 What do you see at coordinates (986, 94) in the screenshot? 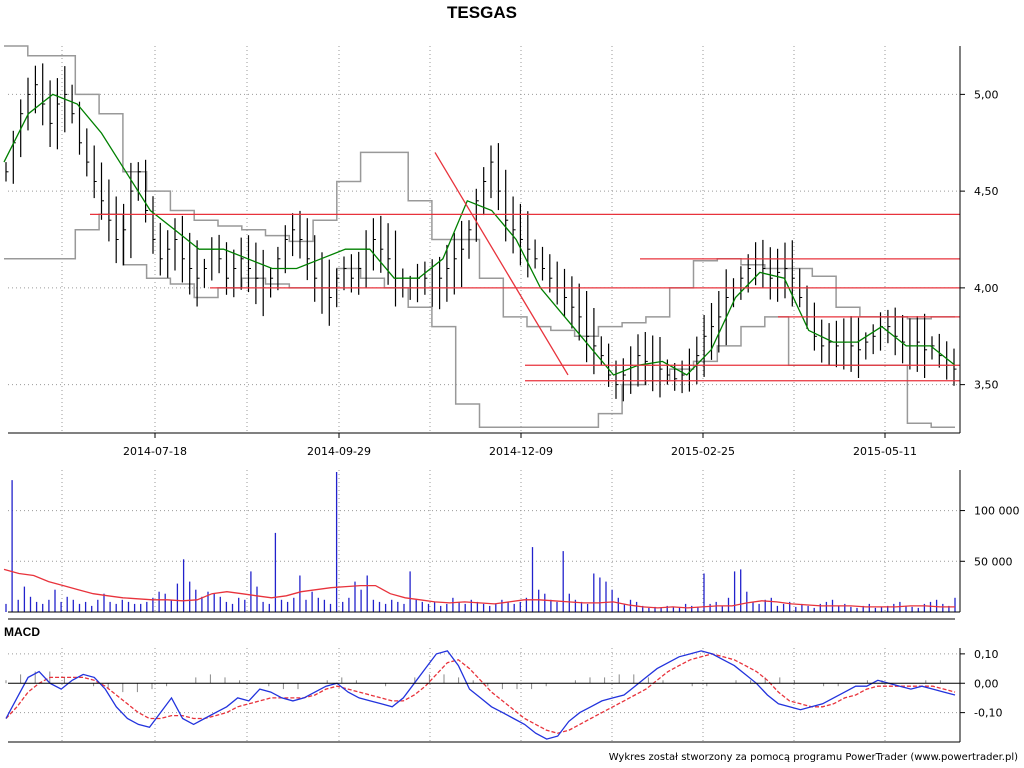
I see `price-y-tick-label: 5,00` at bounding box center [986, 94].